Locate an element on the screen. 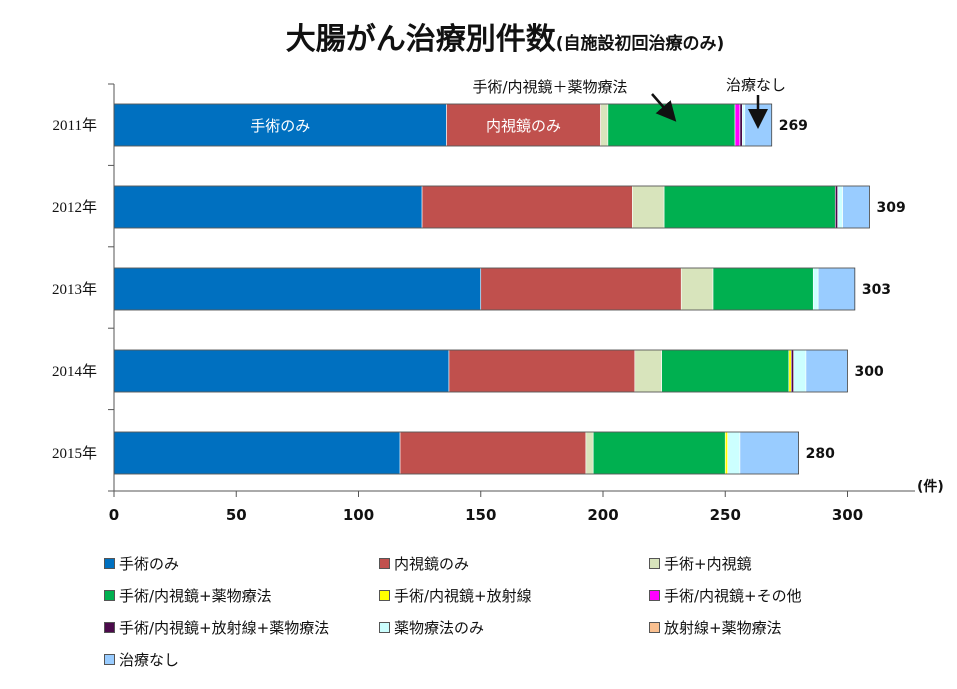 This screenshot has height=689, width=957. legend-item: 薬物療法のみ is located at coordinates (431, 627).